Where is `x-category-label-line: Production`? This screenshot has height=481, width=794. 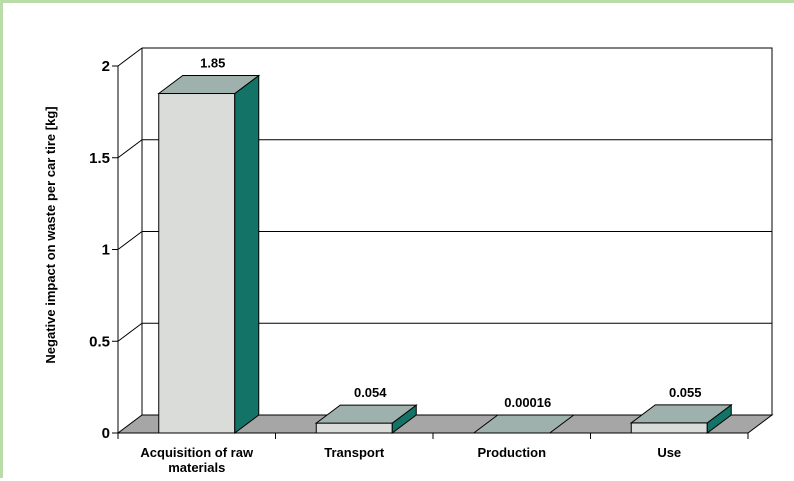 x-category-label-line: Production is located at coordinates (511, 452).